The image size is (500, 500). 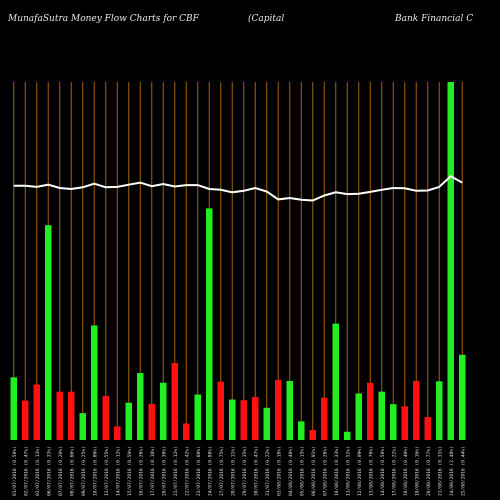 I want to click on x-tick-label: 19/08/2016 (0.16%), so click(x=417, y=471).